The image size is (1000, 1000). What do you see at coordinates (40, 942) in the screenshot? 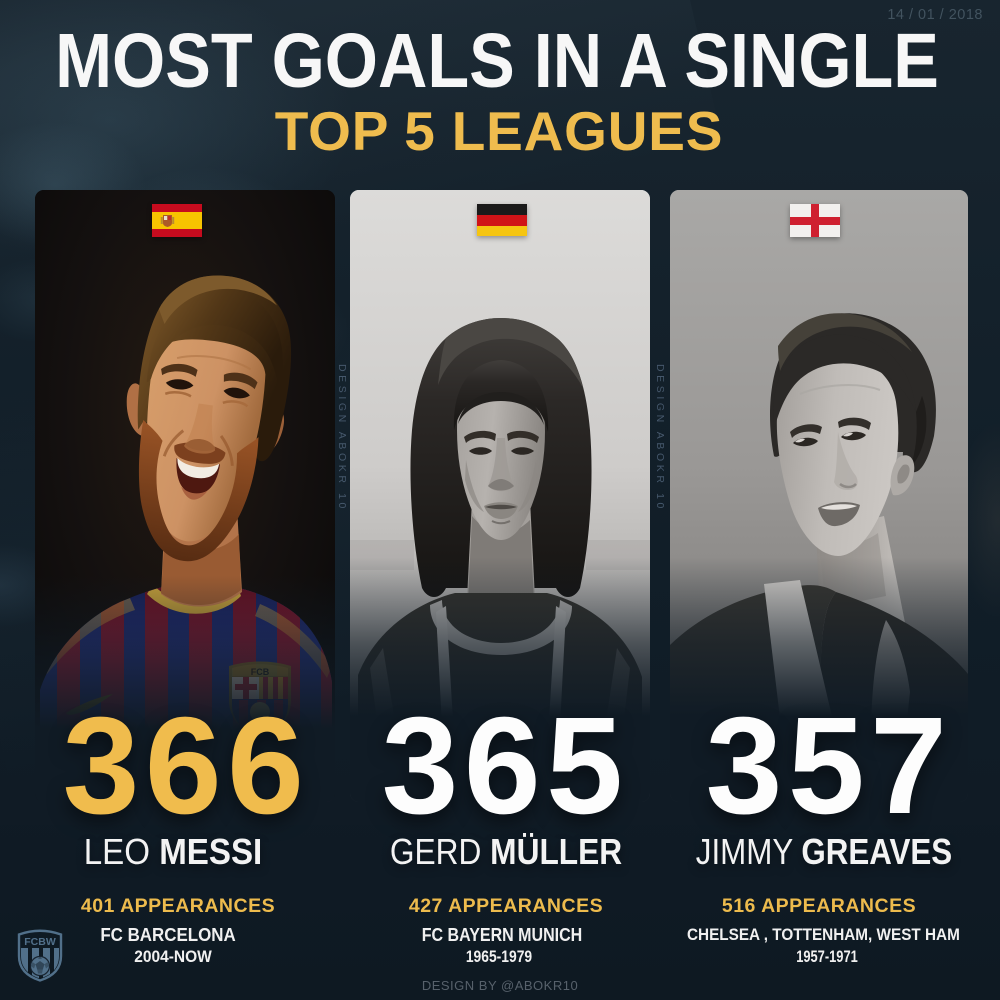
I see `svg-text: FCBW` at bounding box center [40, 942].